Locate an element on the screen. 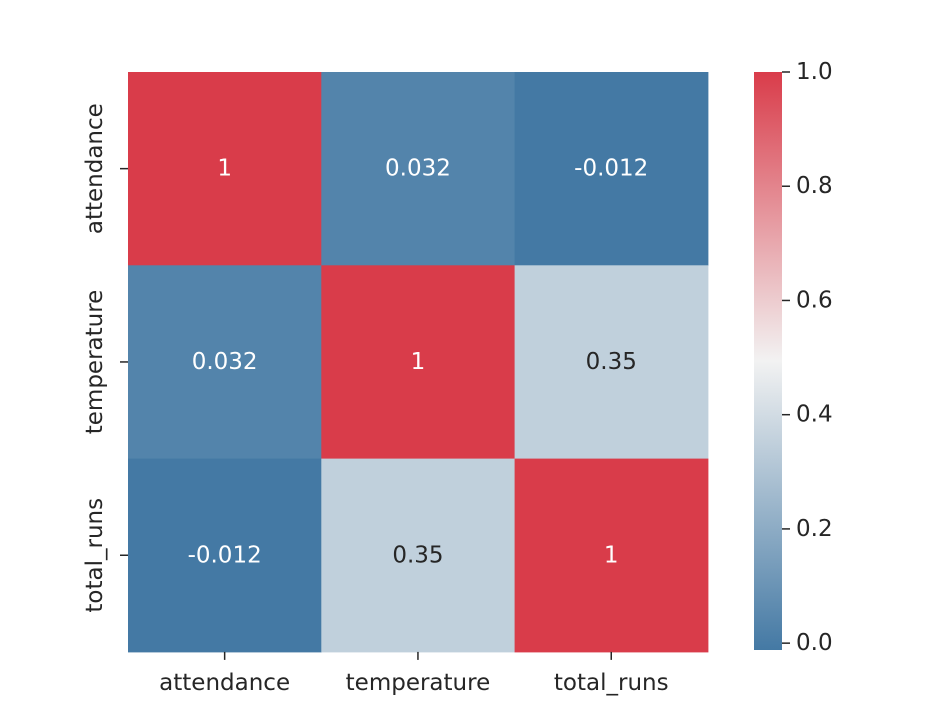  cell-annotation-0-1: 0.032 is located at coordinates (418, 169).